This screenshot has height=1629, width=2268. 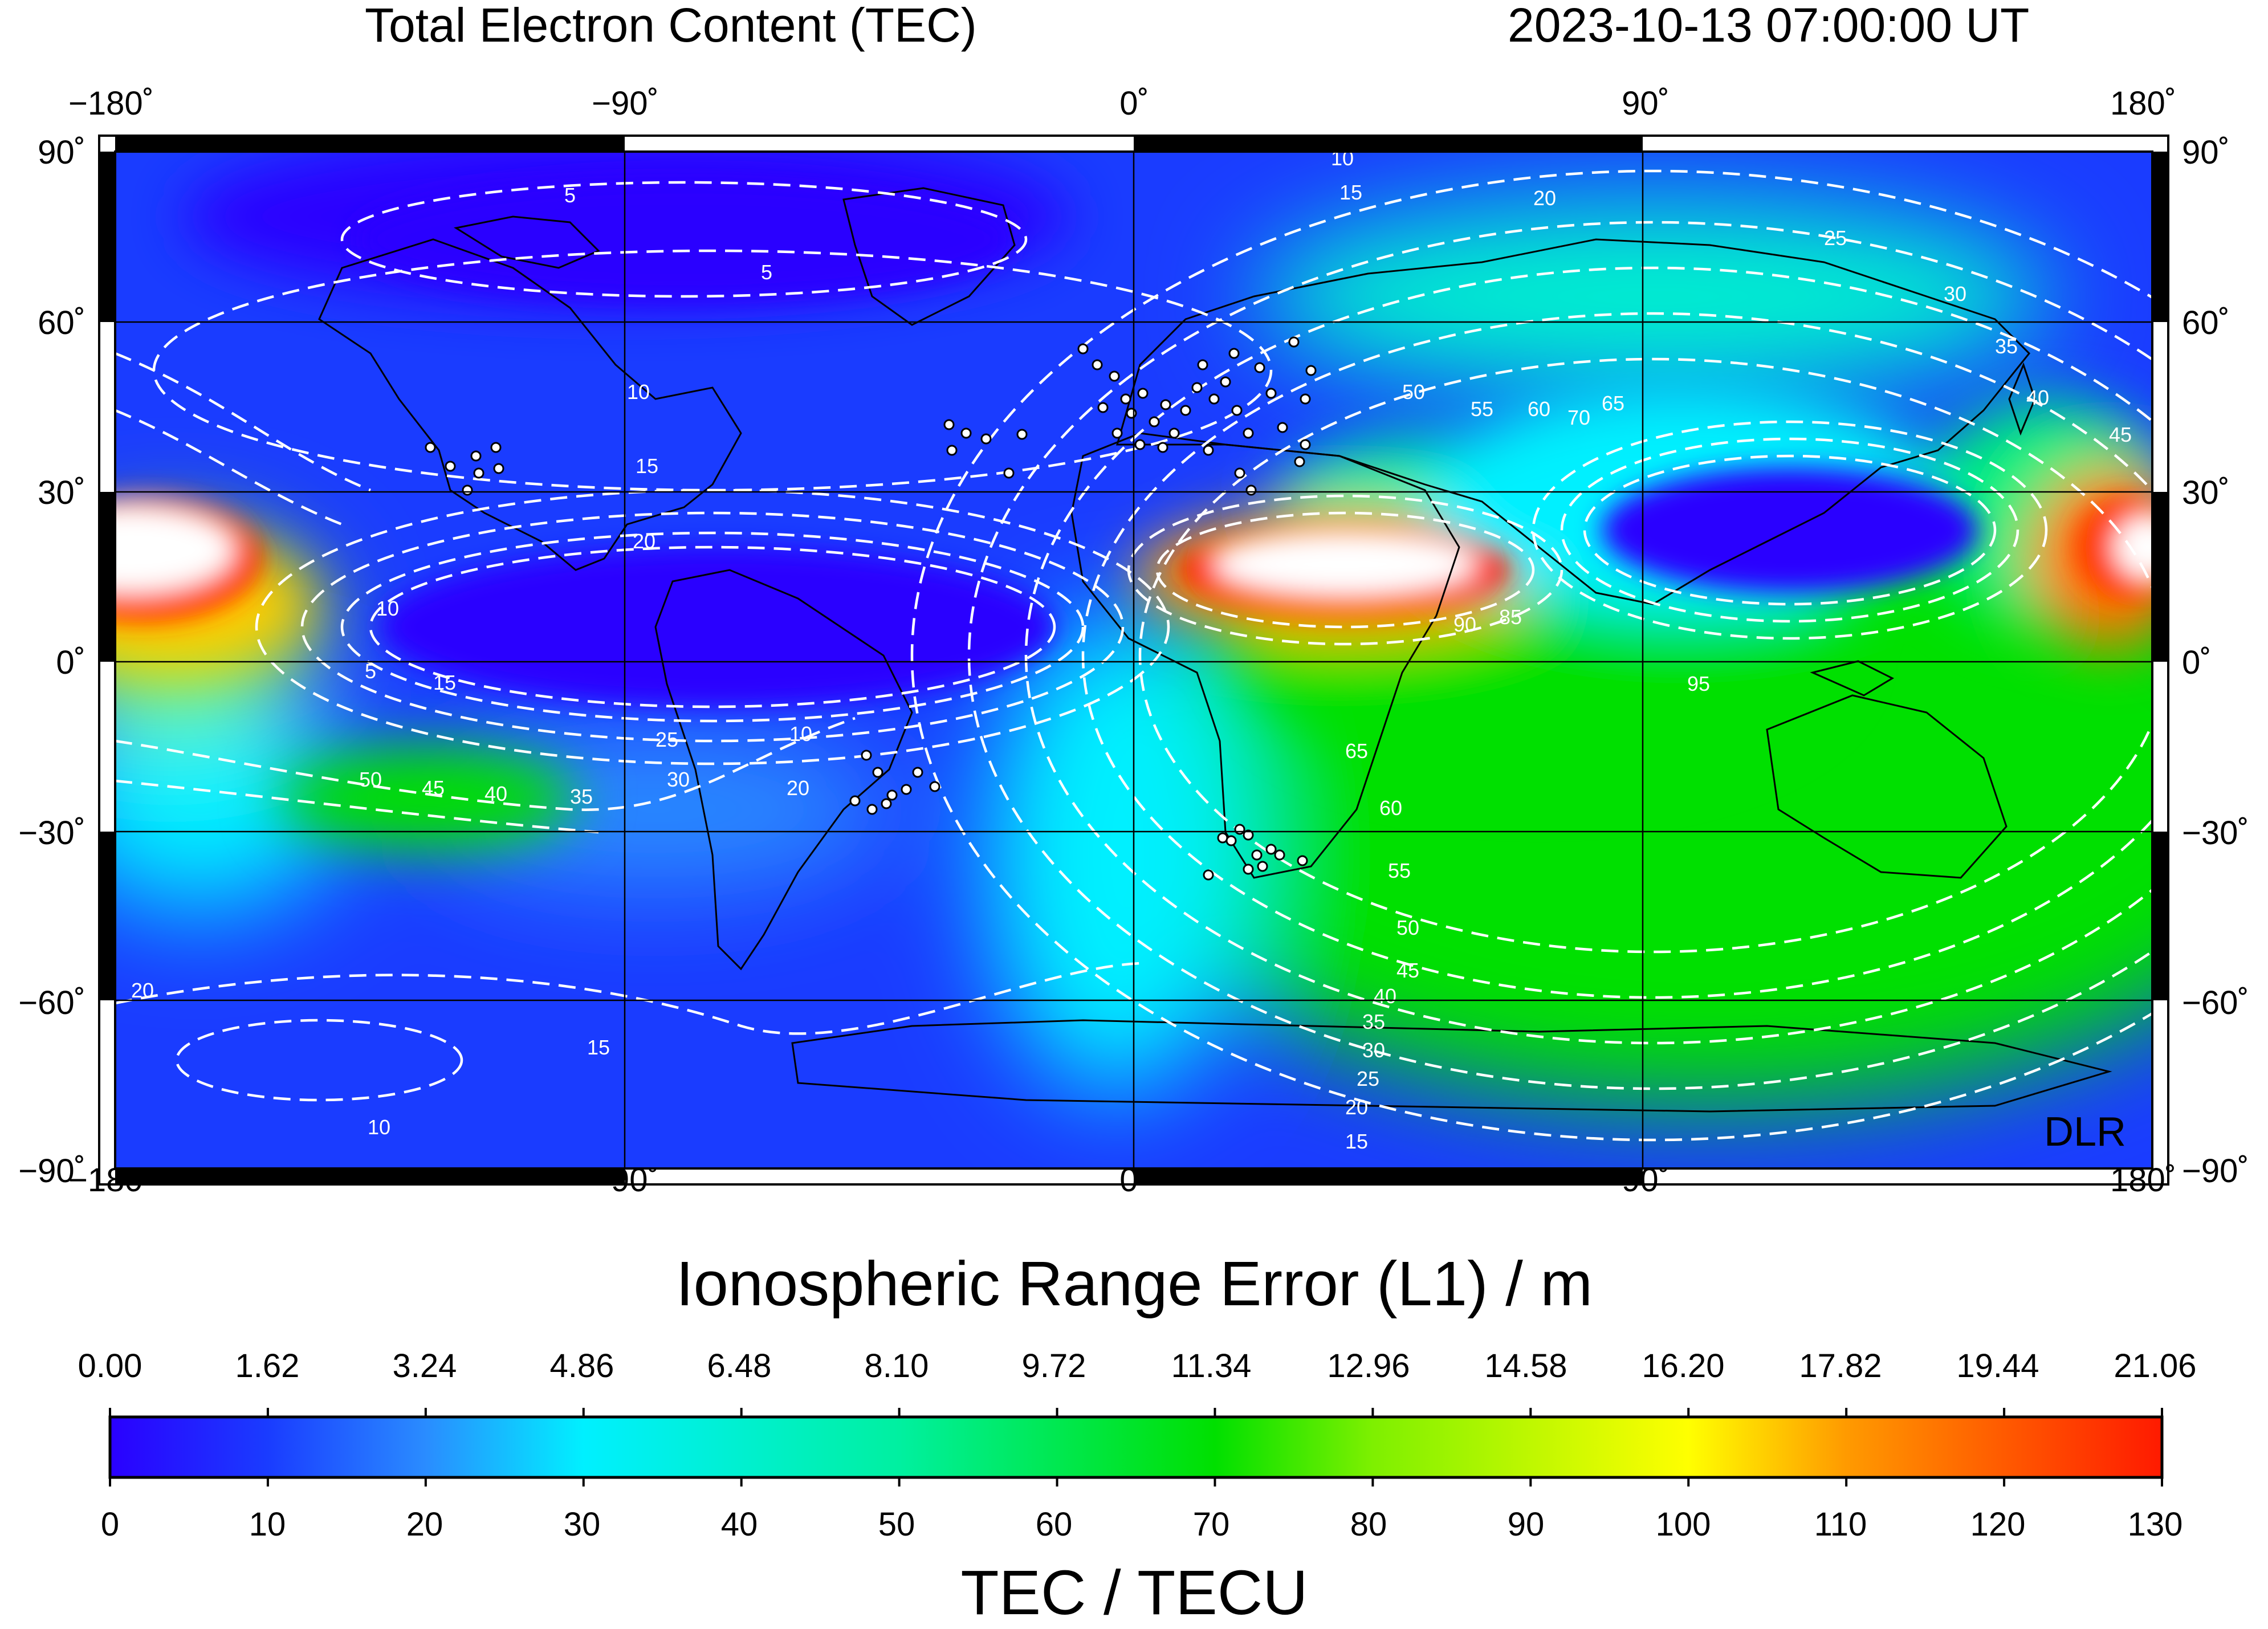 I want to click on tec-tick: 20, so click(x=424, y=1524).